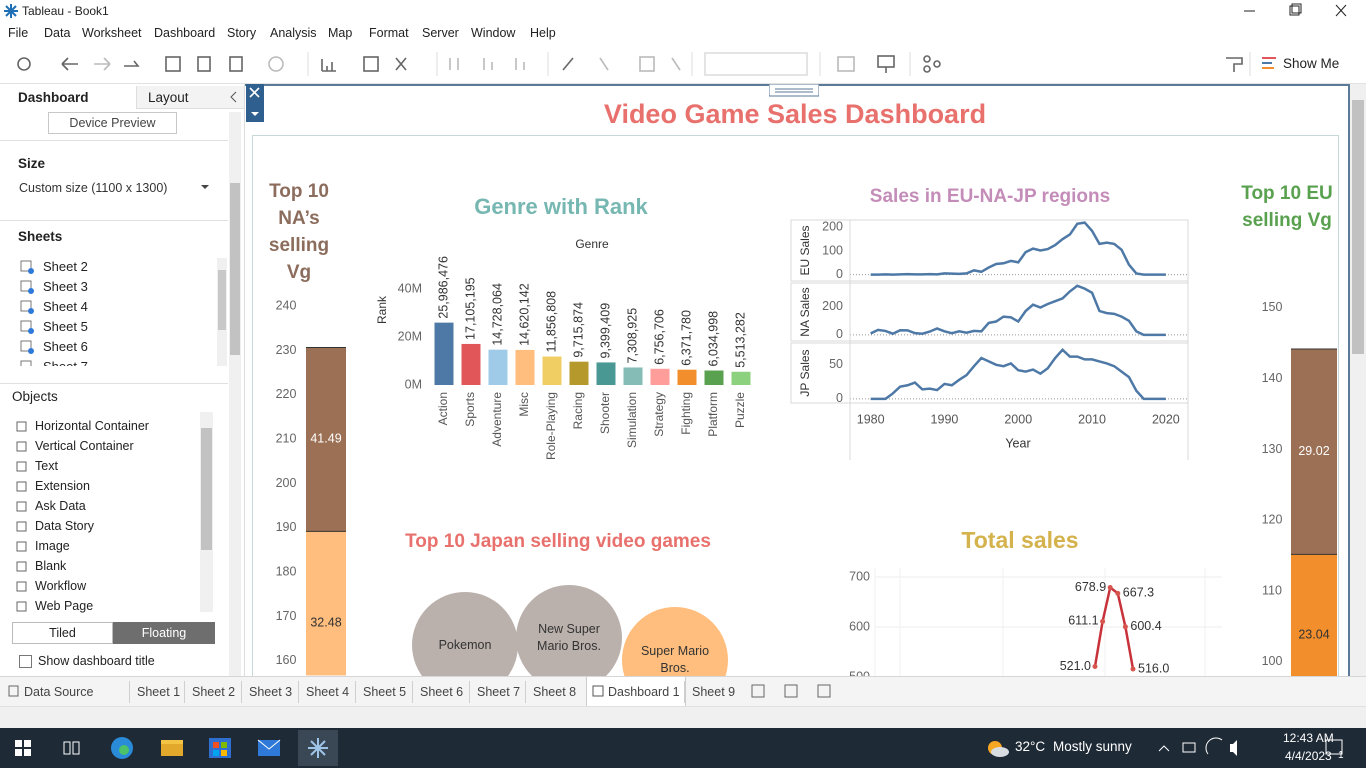 The image size is (1366, 768). I want to click on menu-item: Map, so click(340, 33).